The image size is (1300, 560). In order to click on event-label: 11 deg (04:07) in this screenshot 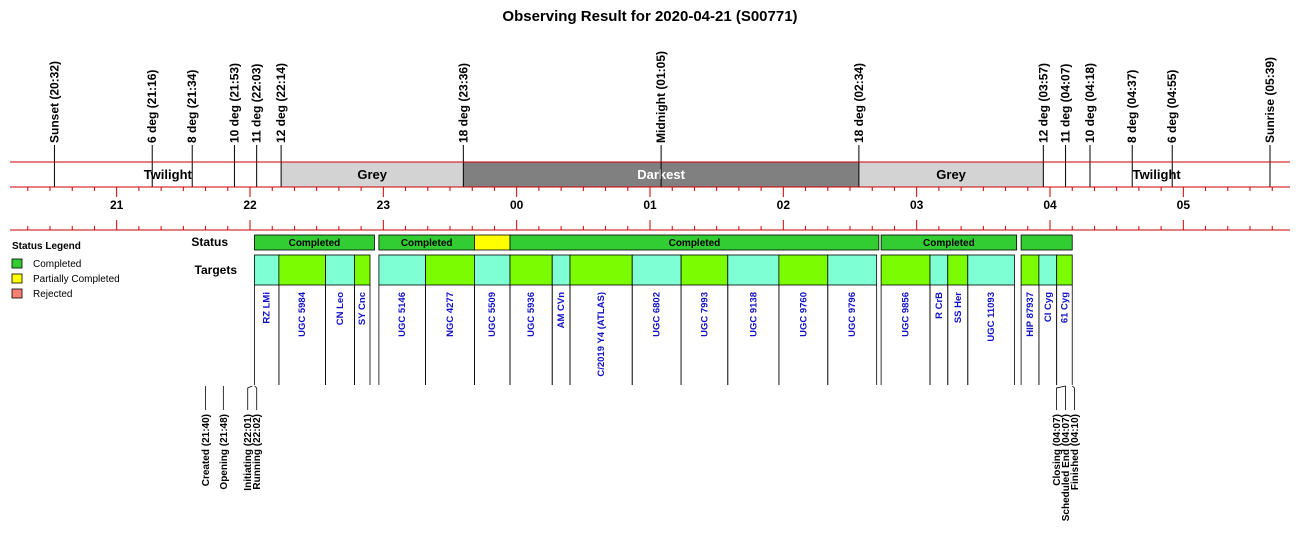, I will do `click(1066, 103)`.